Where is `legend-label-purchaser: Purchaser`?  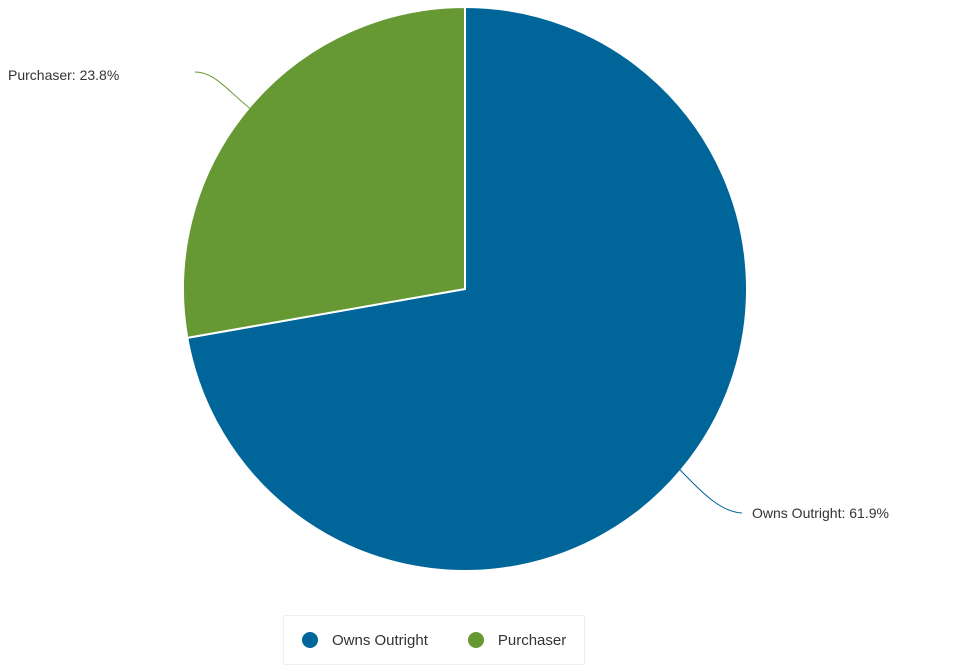
legend-label-purchaser: Purchaser is located at coordinates (532, 640).